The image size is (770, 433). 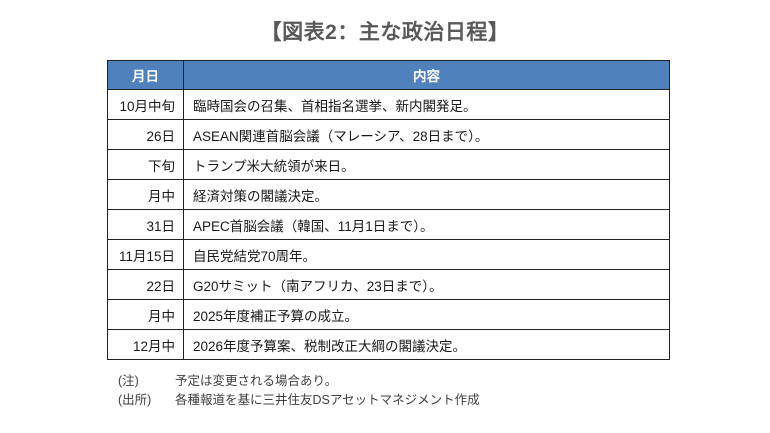 I want to click on header-cell-content: 内容, so click(x=426, y=75).